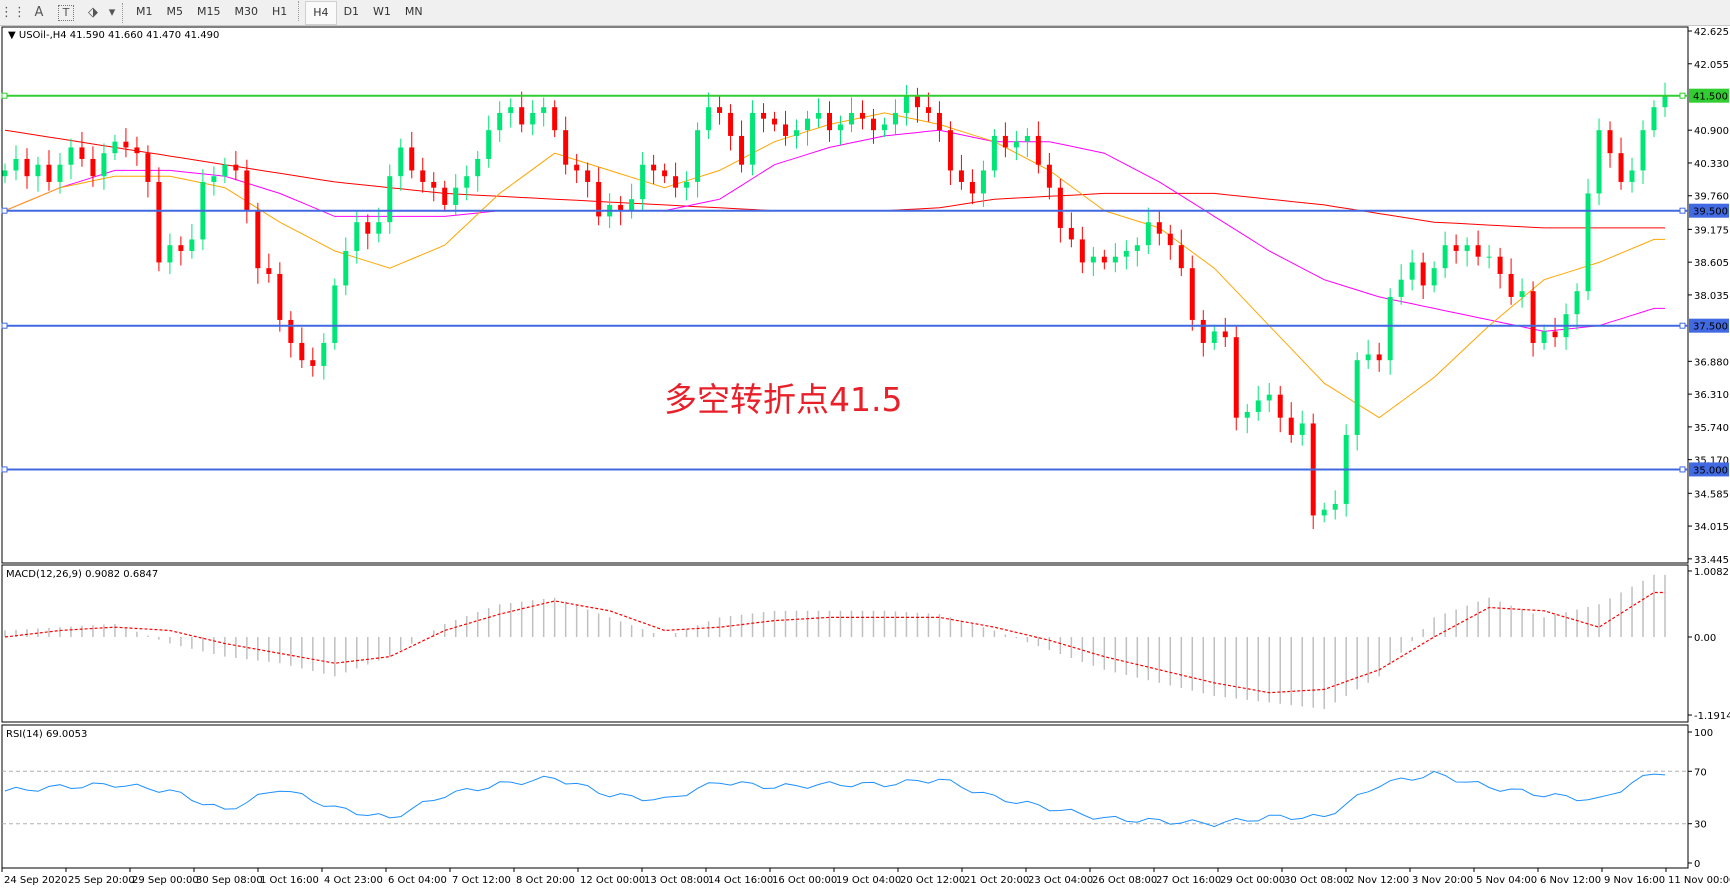 This screenshot has width=1730, height=891. What do you see at coordinates (382, 11) in the screenshot?
I see `timeframe-w1-button: W1` at bounding box center [382, 11].